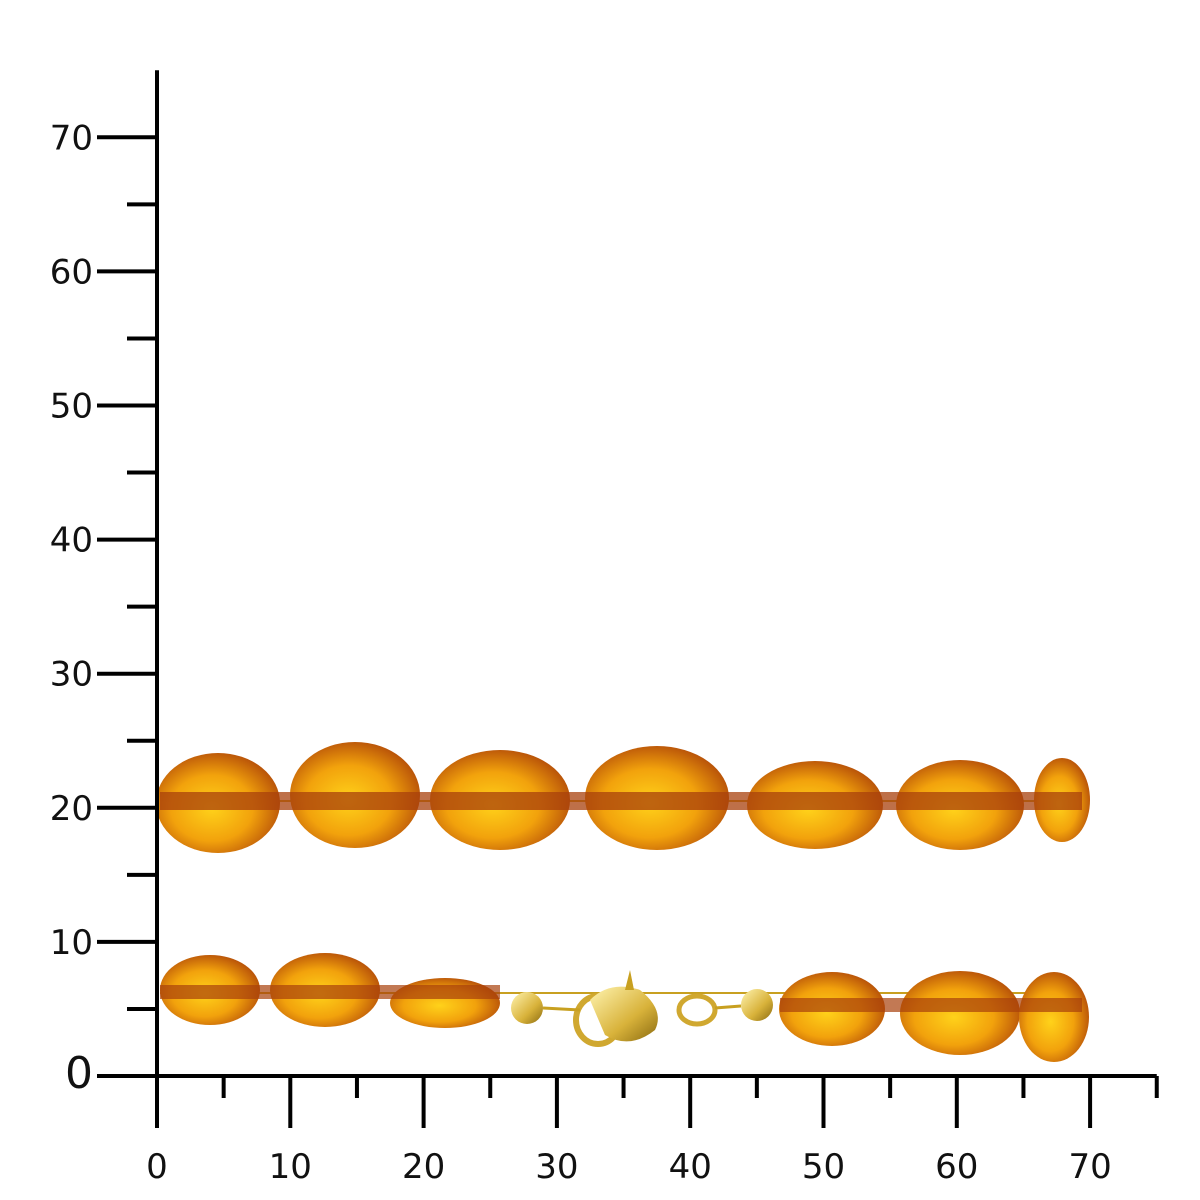 The width and height of the screenshot is (1200, 1200). What do you see at coordinates (290, 1167) in the screenshot?
I see `x-tick-label: 10` at bounding box center [290, 1167].